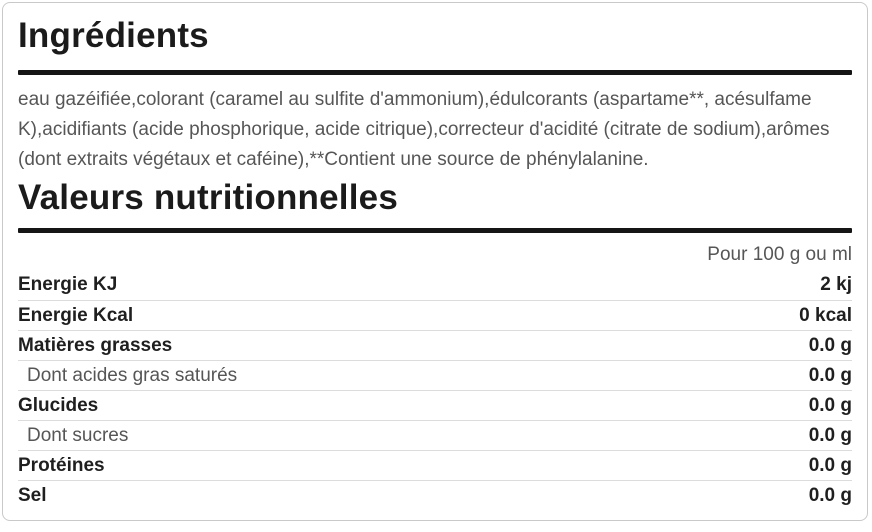 Image resolution: width=872 pixels, height=532 pixels. Describe the element at coordinates (435, 72) in the screenshot. I see `ingredients-divider` at that location.